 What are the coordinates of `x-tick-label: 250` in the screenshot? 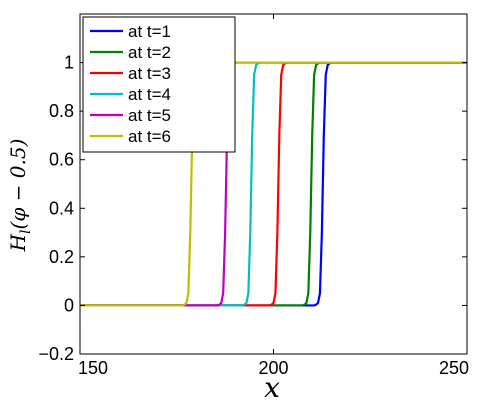 It's located at (454, 368).